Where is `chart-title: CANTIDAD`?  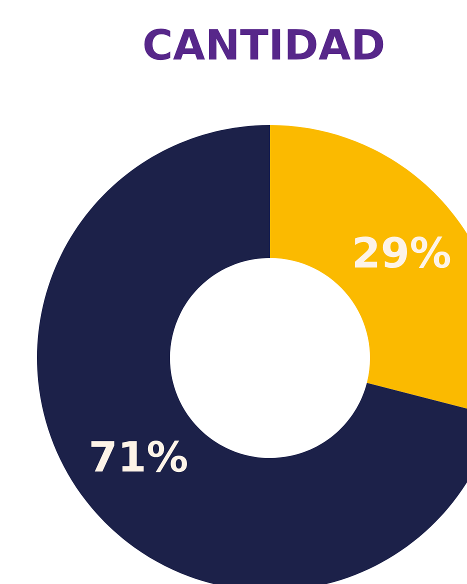 chart-title: CANTIDAD is located at coordinates (264, 44).